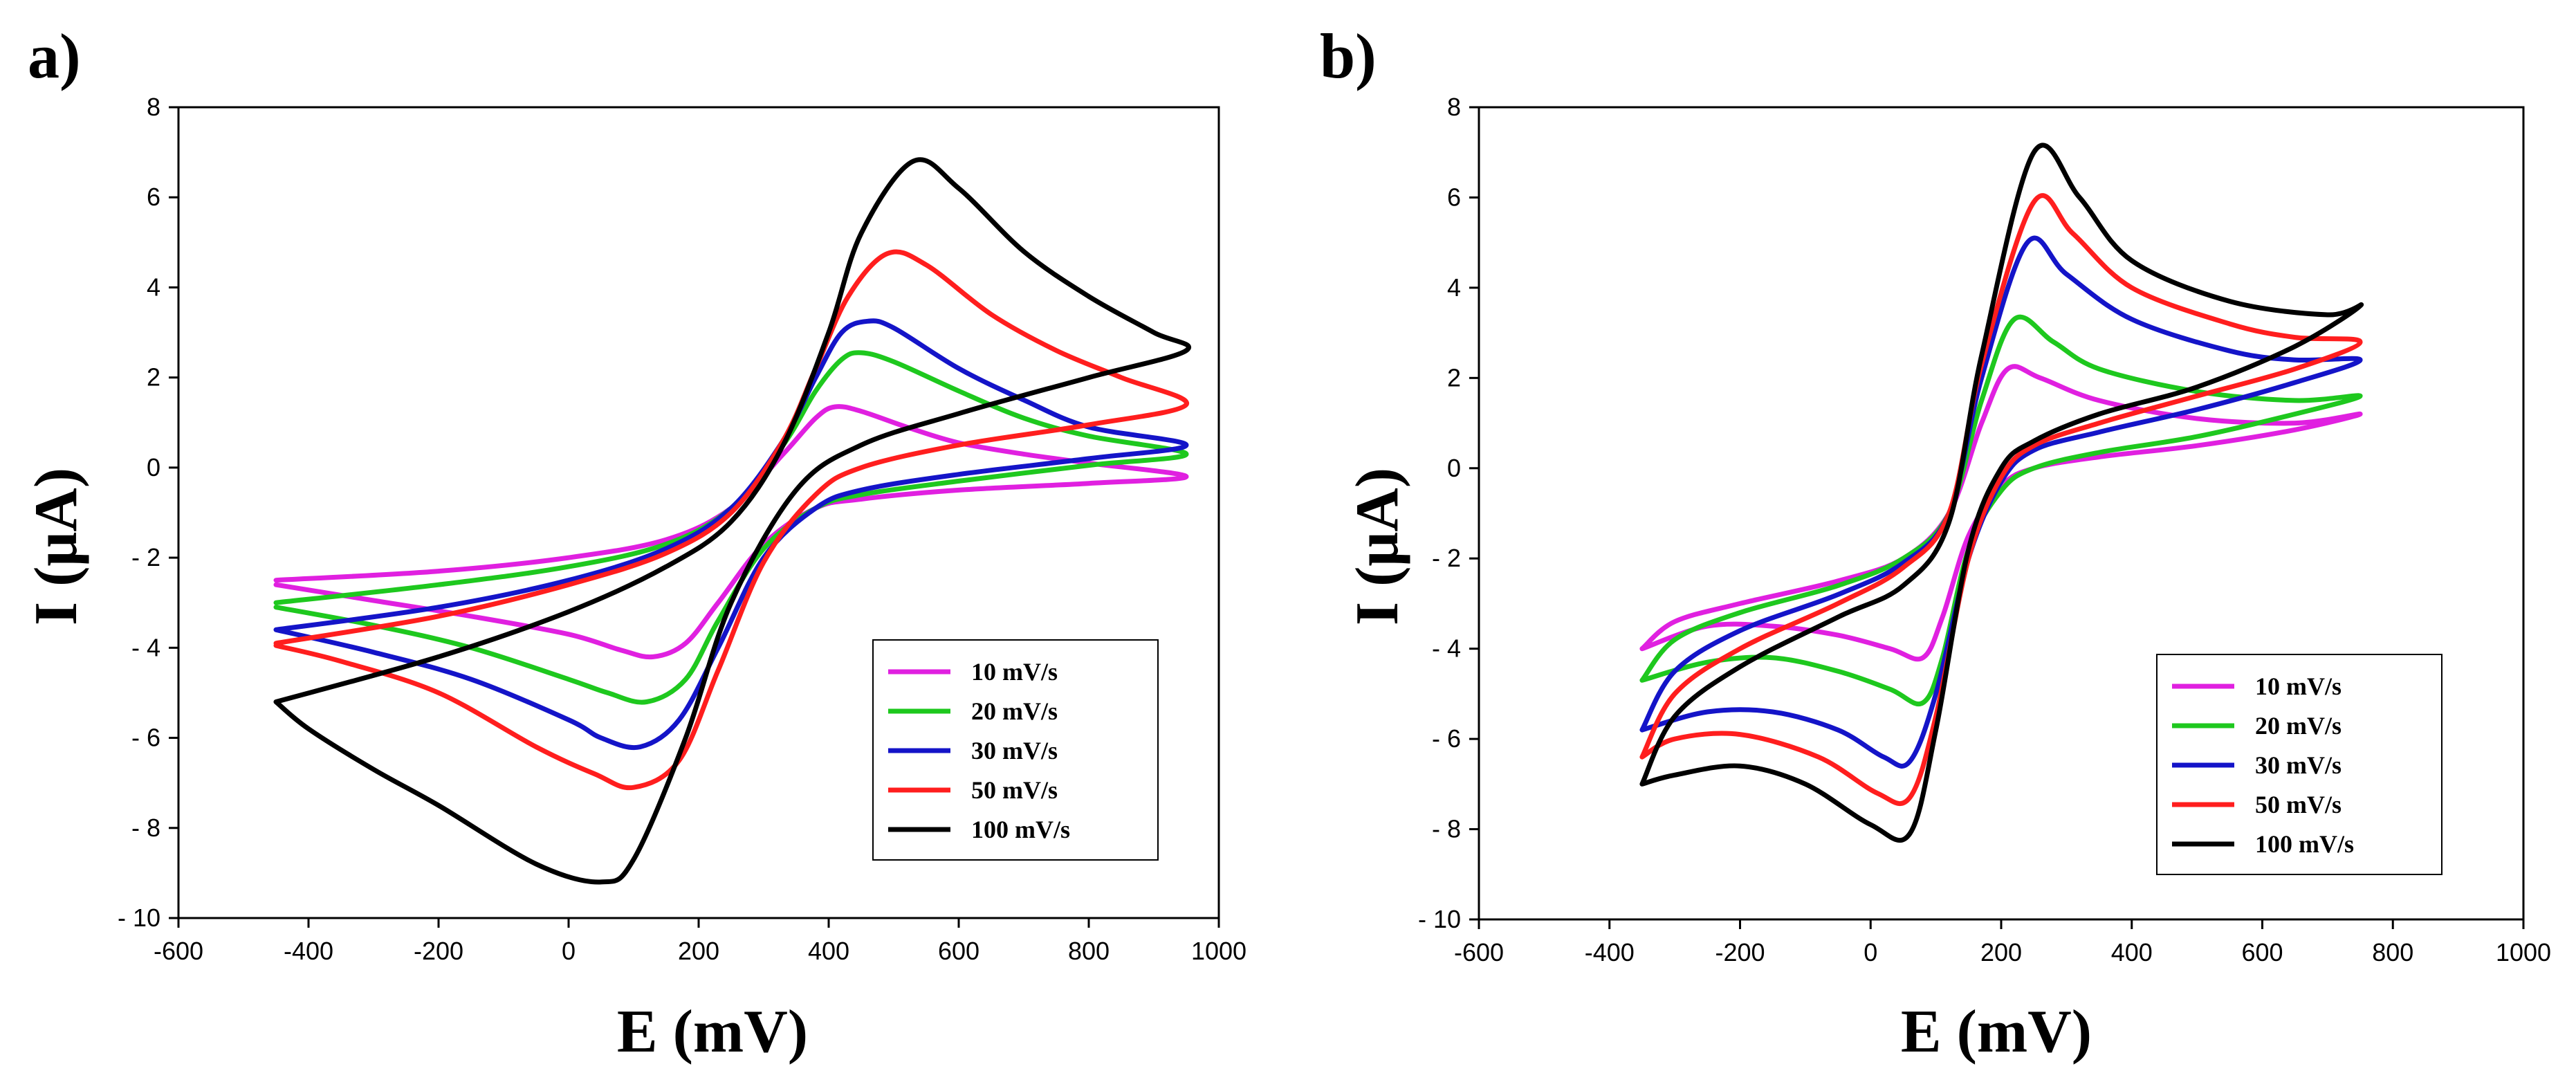  I want to click on panel-a-xlabel: E (mV), so click(712, 1031).